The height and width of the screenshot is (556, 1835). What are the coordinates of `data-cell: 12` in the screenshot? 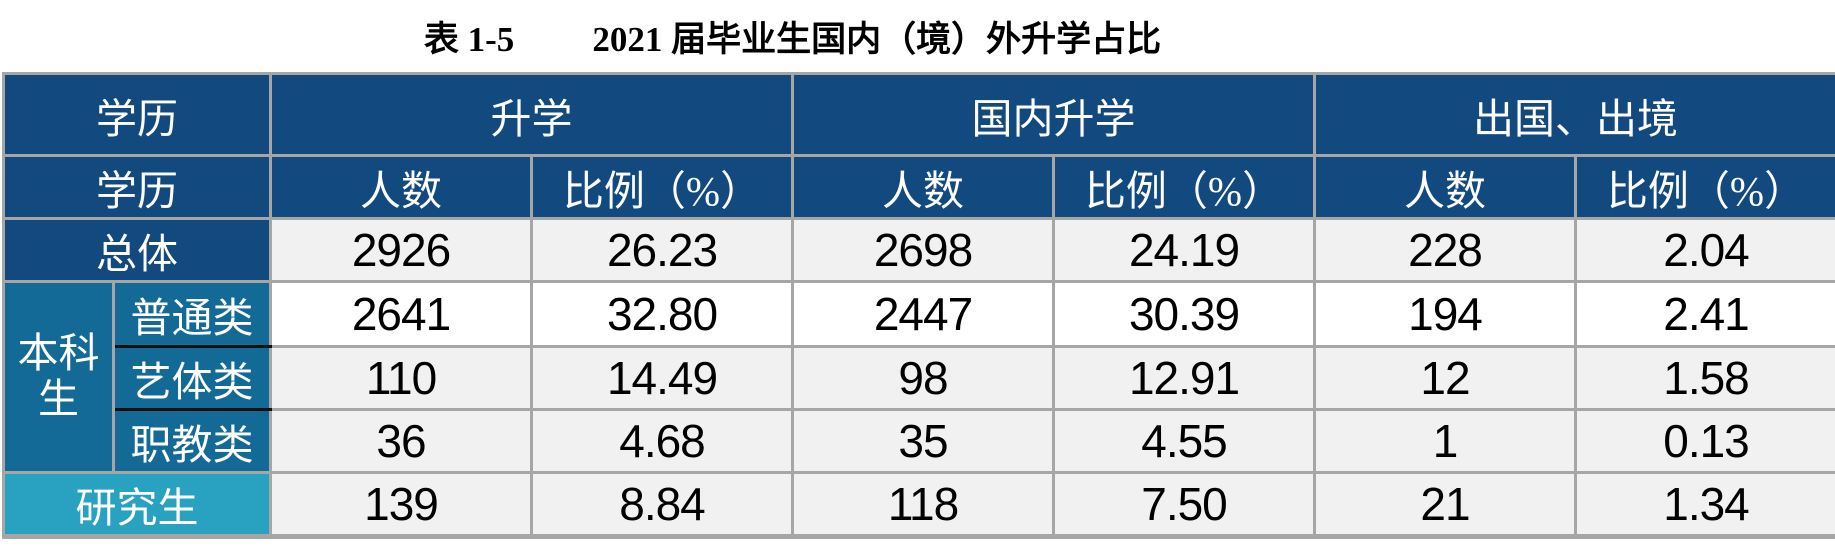 It's located at (1445, 378).